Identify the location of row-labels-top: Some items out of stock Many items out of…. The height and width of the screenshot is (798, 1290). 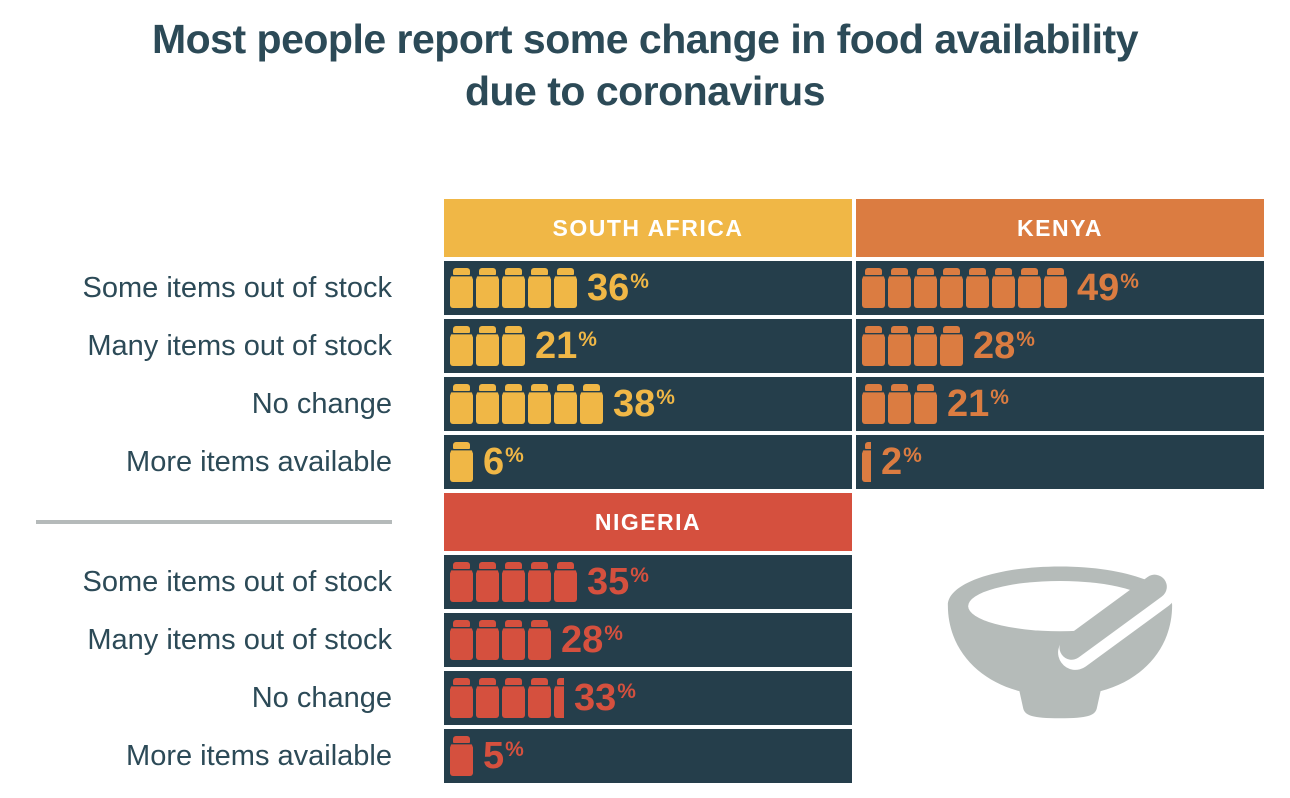
(220, 344).